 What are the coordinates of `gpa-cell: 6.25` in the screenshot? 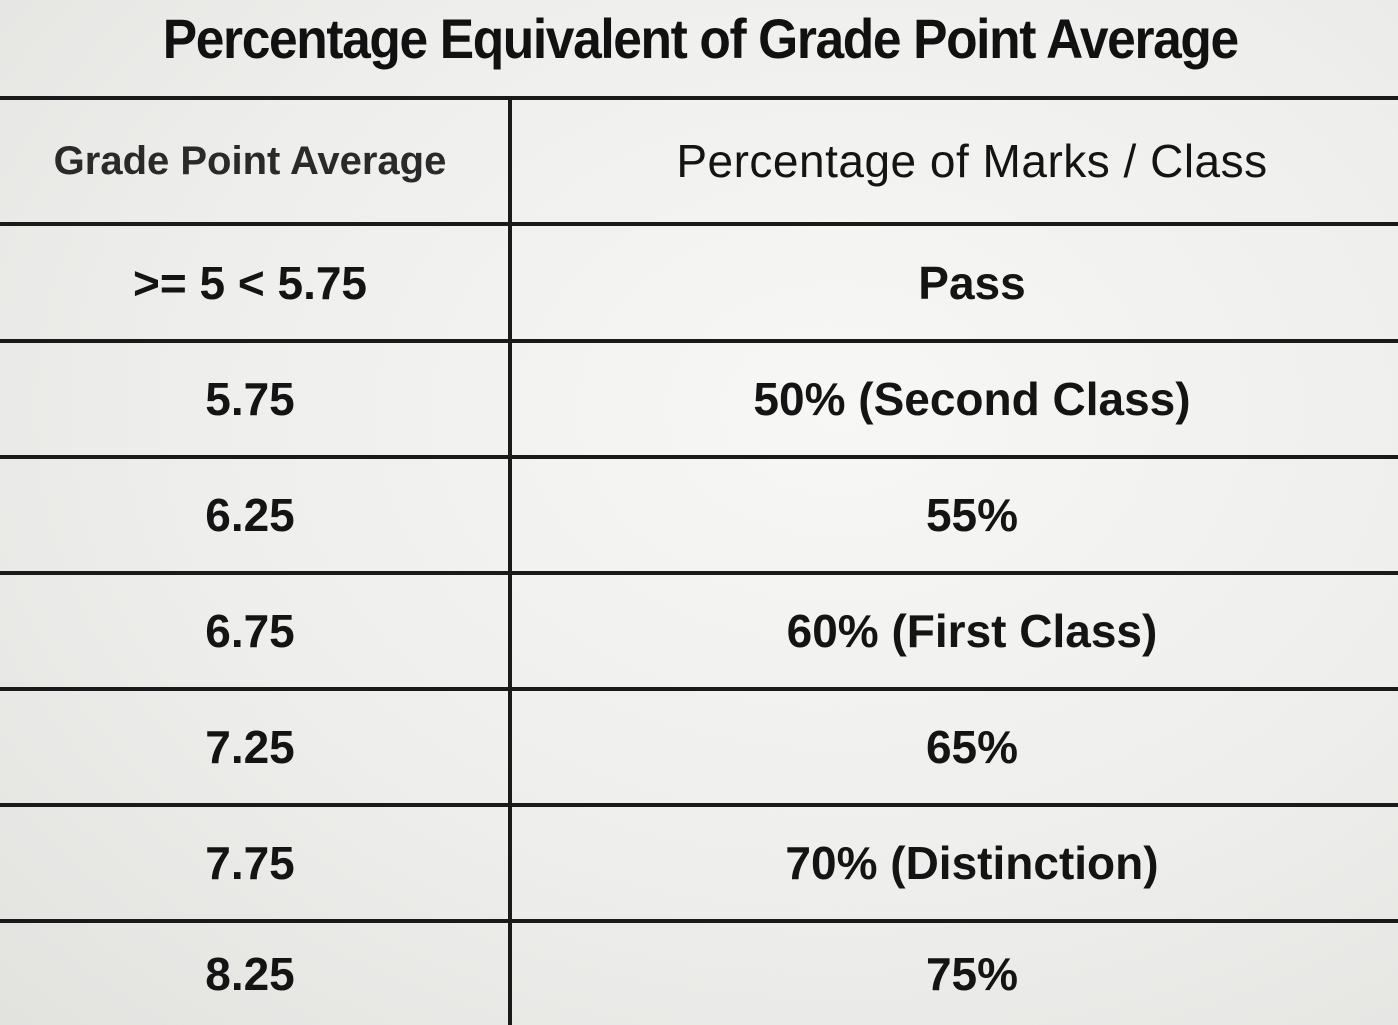 It's located at (250, 515).